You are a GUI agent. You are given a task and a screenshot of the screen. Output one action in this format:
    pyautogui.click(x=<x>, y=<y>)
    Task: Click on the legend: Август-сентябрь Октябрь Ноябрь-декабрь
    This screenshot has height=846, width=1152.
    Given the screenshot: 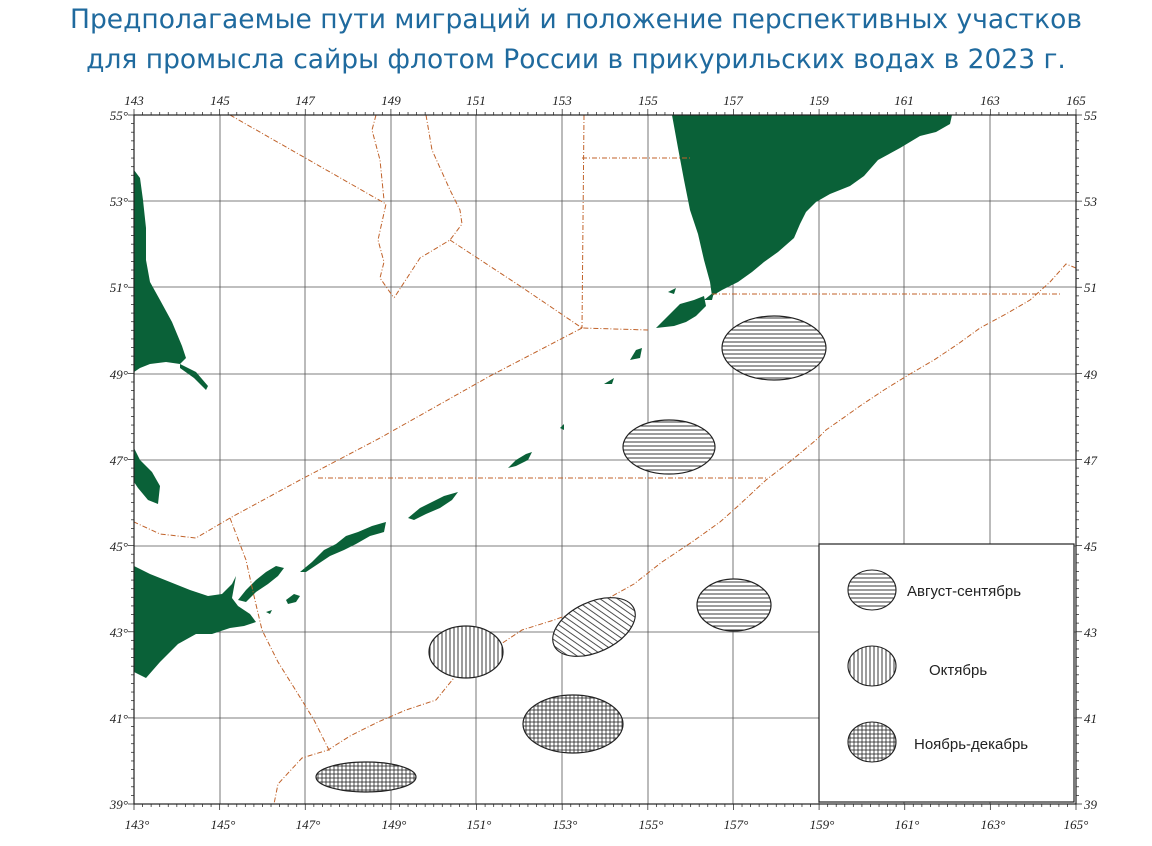 What is the action you would take?
    pyautogui.click(x=946, y=673)
    